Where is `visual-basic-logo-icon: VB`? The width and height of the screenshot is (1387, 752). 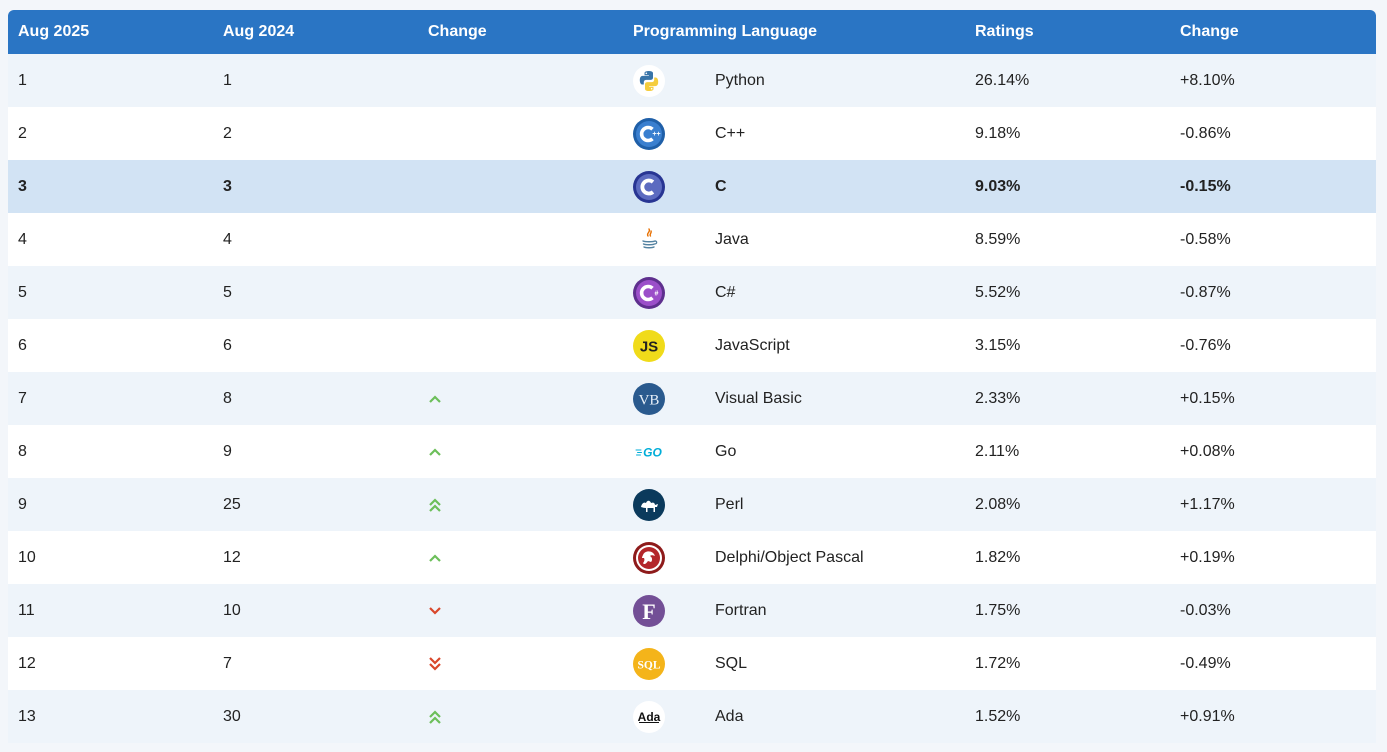
visual-basic-logo-icon: VB is located at coordinates (649, 398).